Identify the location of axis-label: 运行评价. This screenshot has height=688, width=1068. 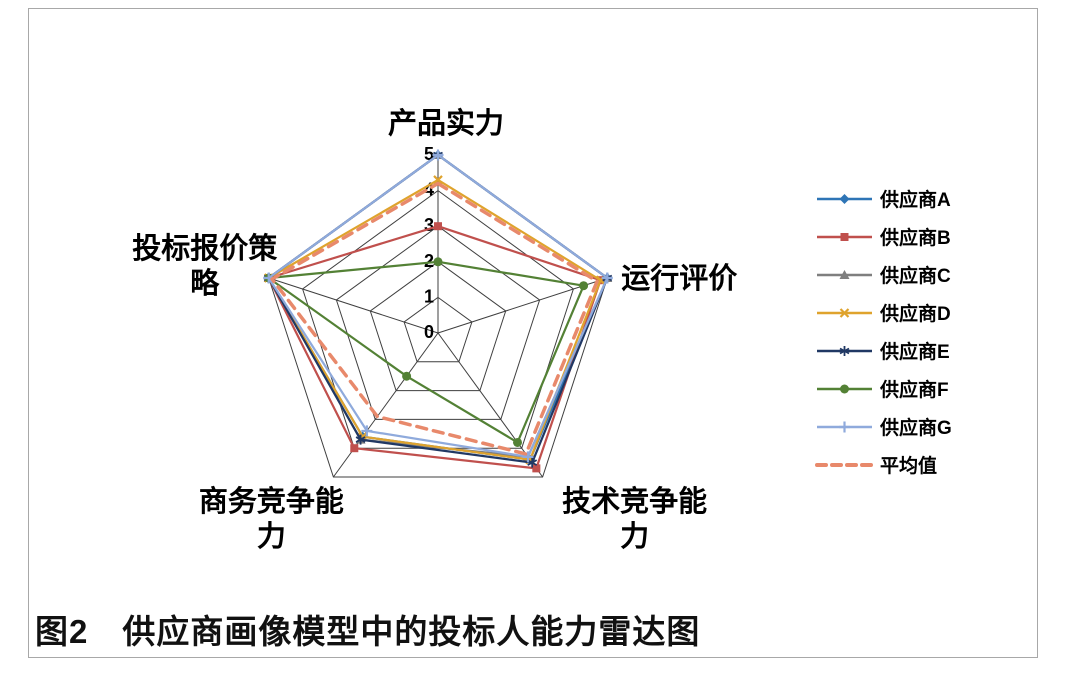
(679, 278).